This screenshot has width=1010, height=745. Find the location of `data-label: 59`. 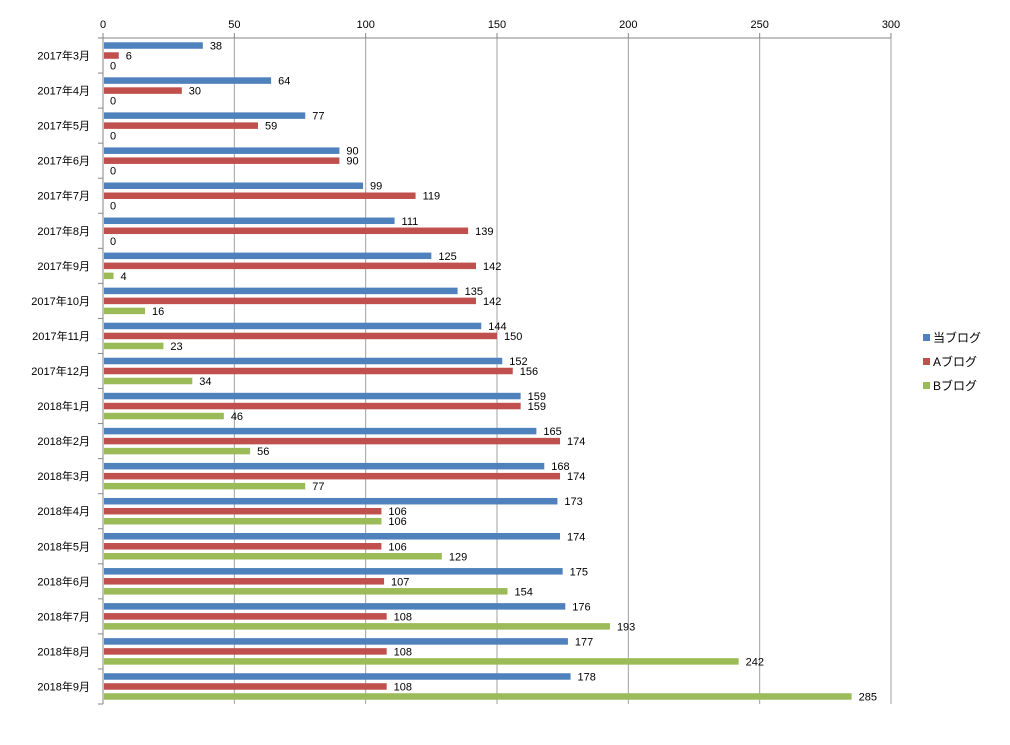

data-label: 59 is located at coordinates (271, 127).